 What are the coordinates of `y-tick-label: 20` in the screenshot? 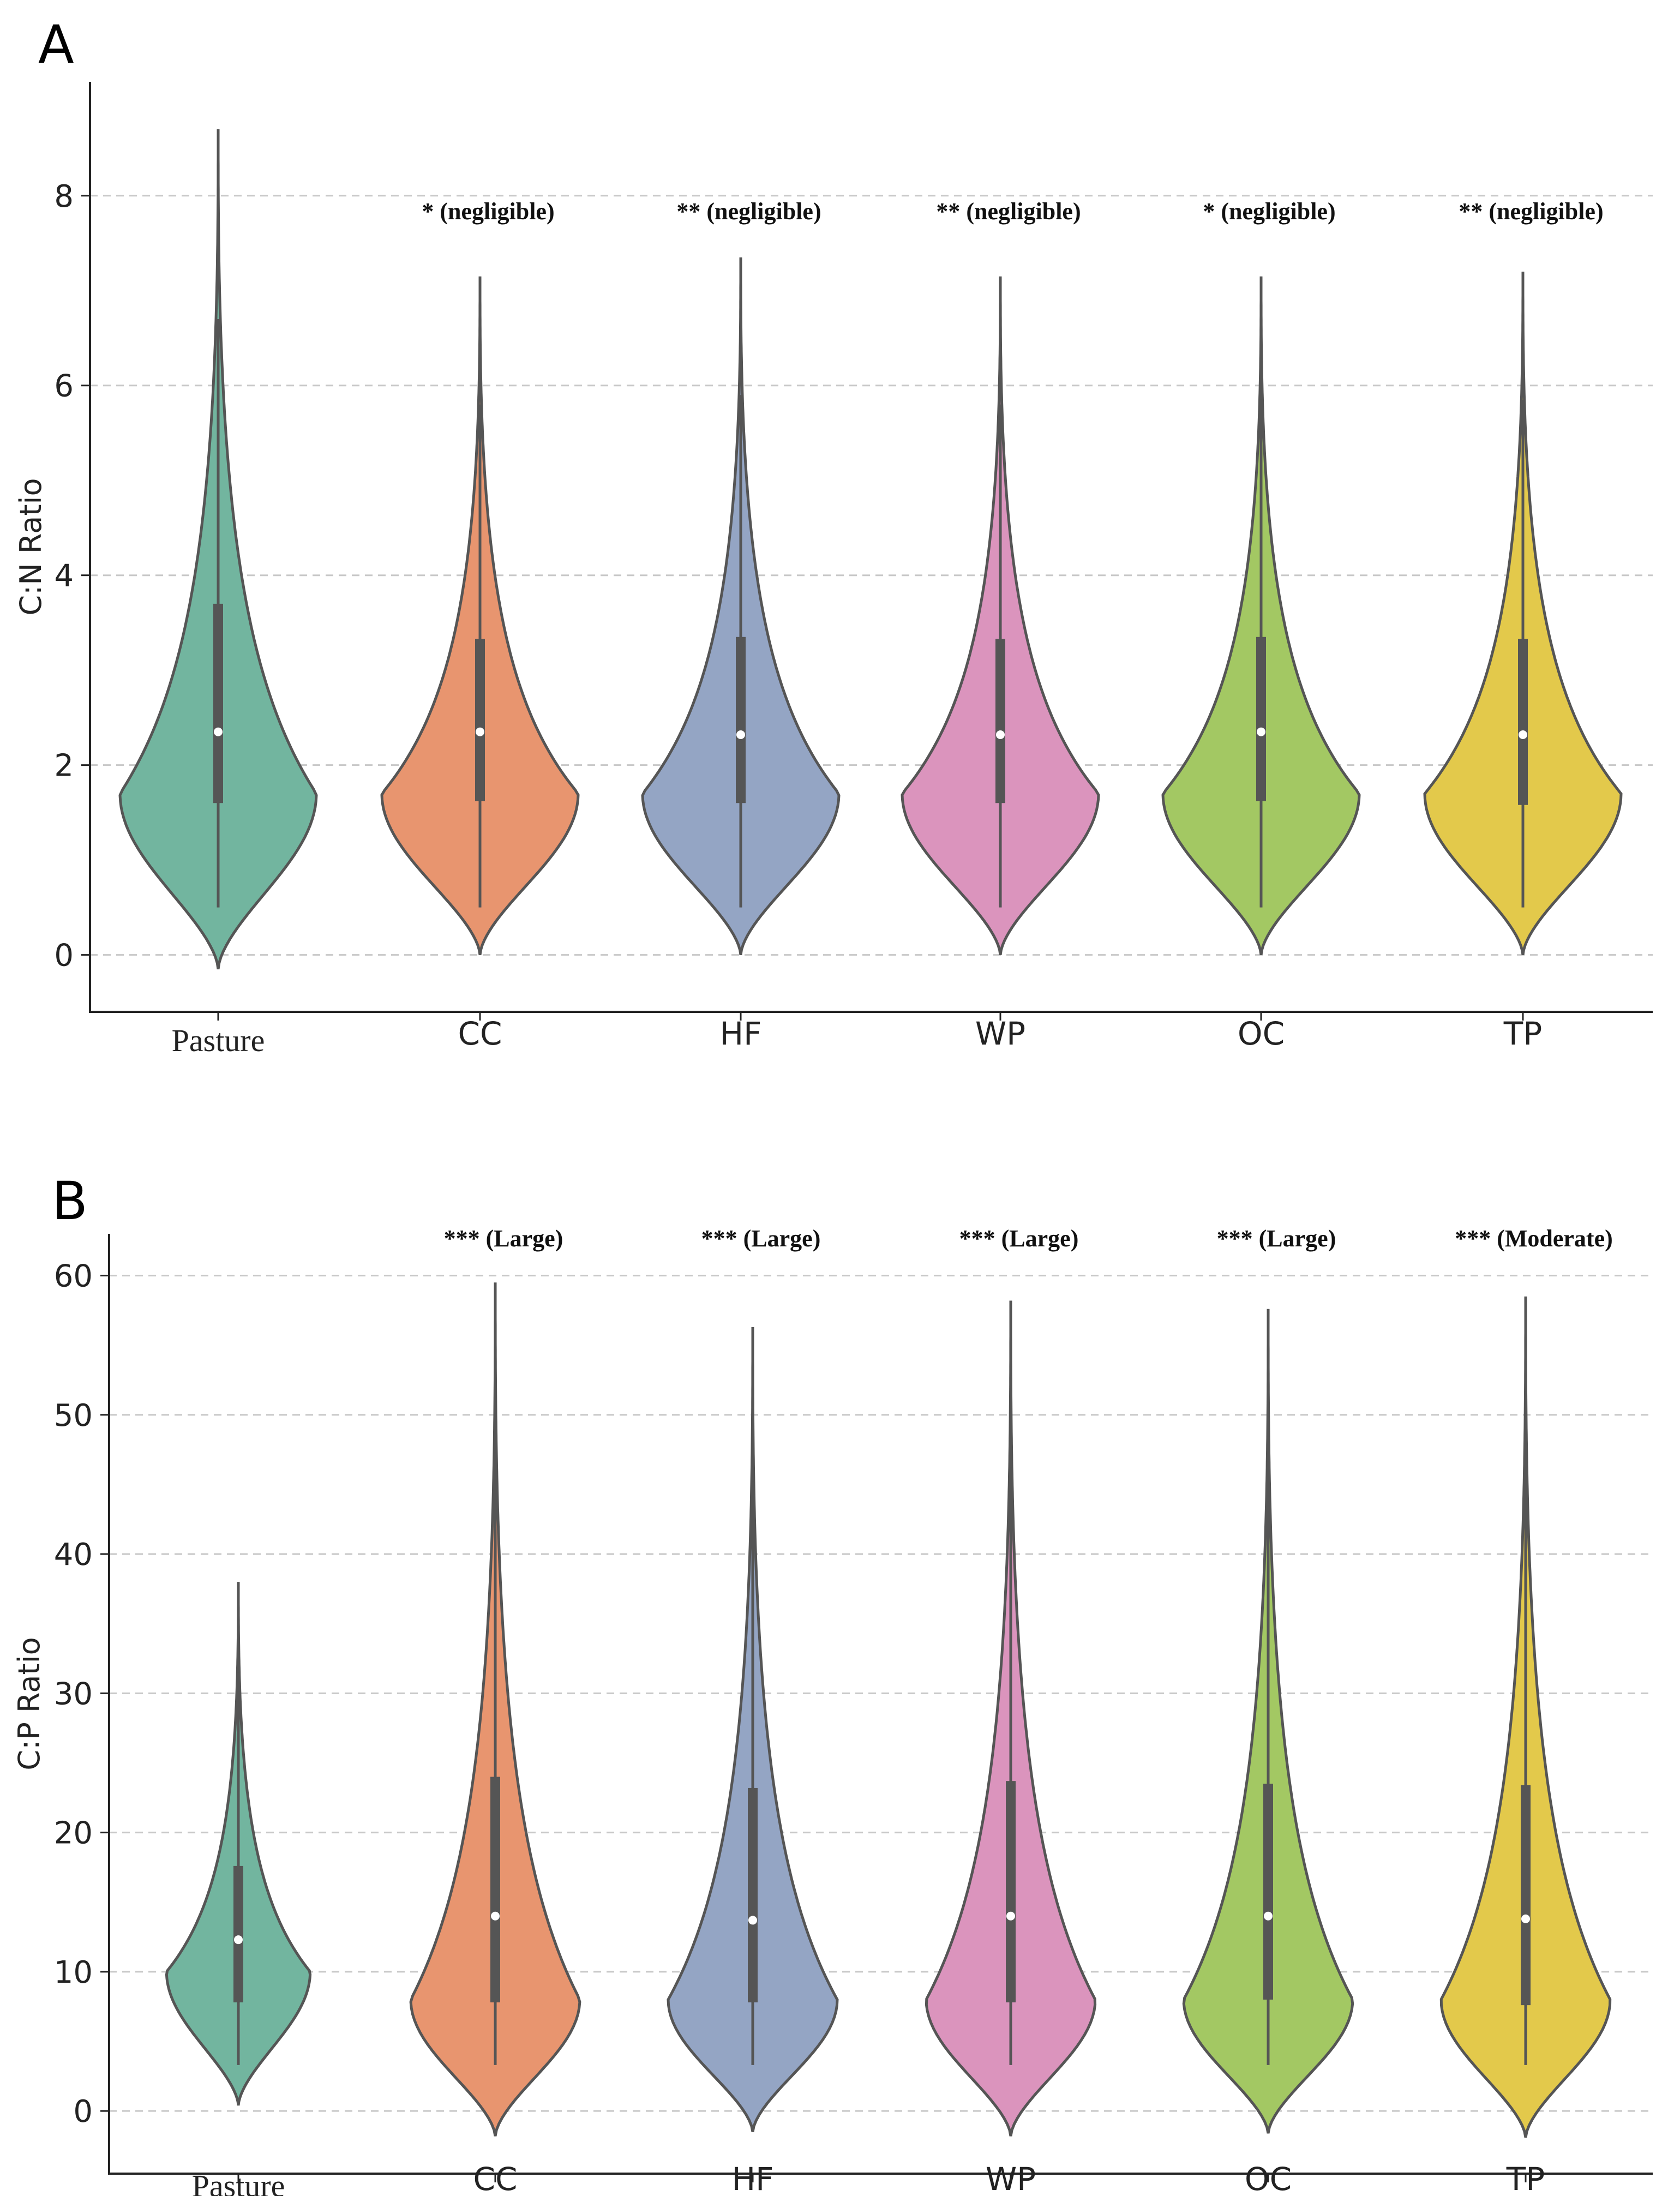 It's located at (73, 1833).